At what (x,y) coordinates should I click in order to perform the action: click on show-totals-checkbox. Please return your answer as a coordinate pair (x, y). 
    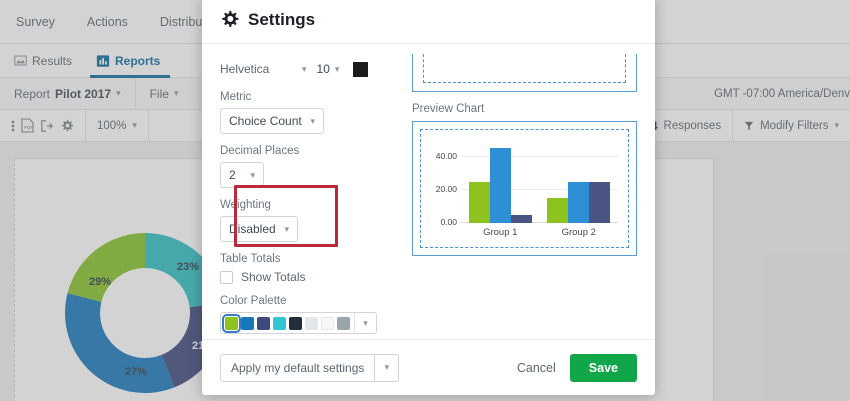
    Looking at the image, I should click on (226, 277).